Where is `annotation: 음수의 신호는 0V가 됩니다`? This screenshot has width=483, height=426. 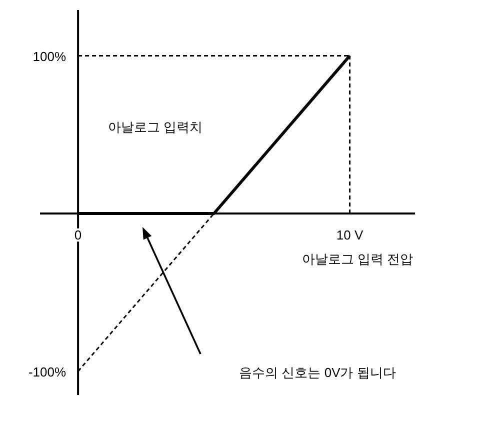
annotation: 음수의 신호는 0V가 됩니다 is located at coordinates (317, 372).